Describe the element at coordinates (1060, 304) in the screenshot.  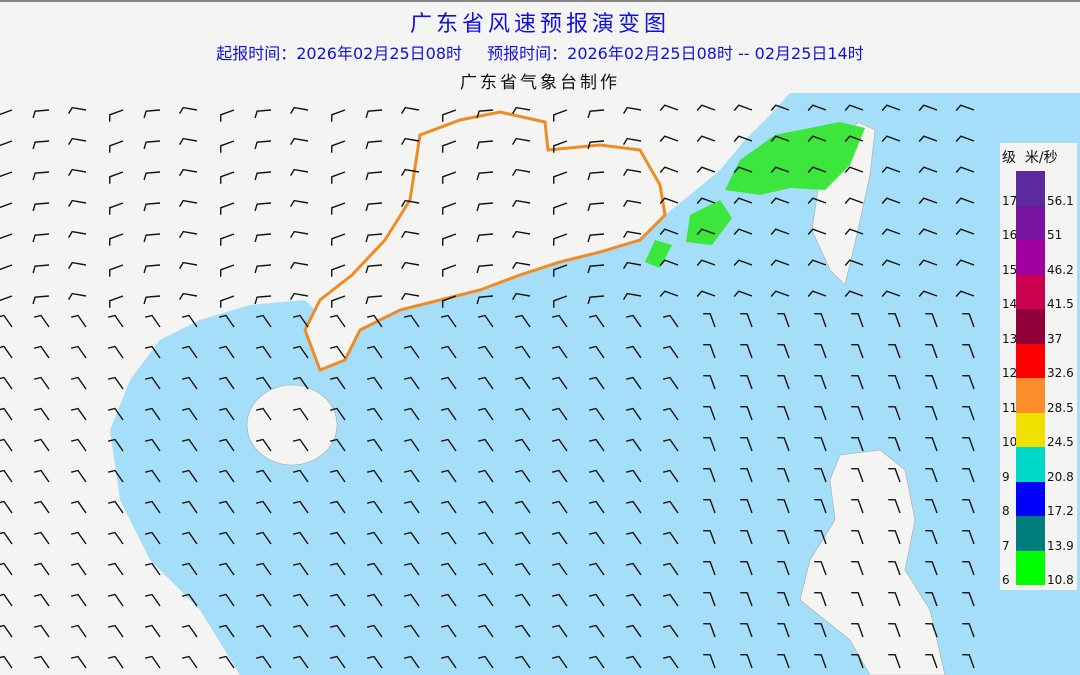
I see `legend-speed: 41.5` at that location.